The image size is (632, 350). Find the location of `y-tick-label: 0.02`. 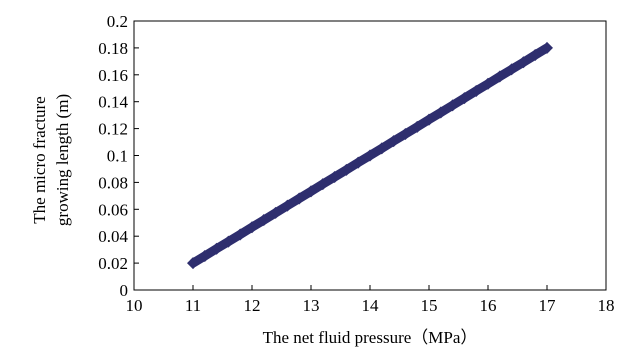

y-tick-label: 0.02 is located at coordinates (113, 263).